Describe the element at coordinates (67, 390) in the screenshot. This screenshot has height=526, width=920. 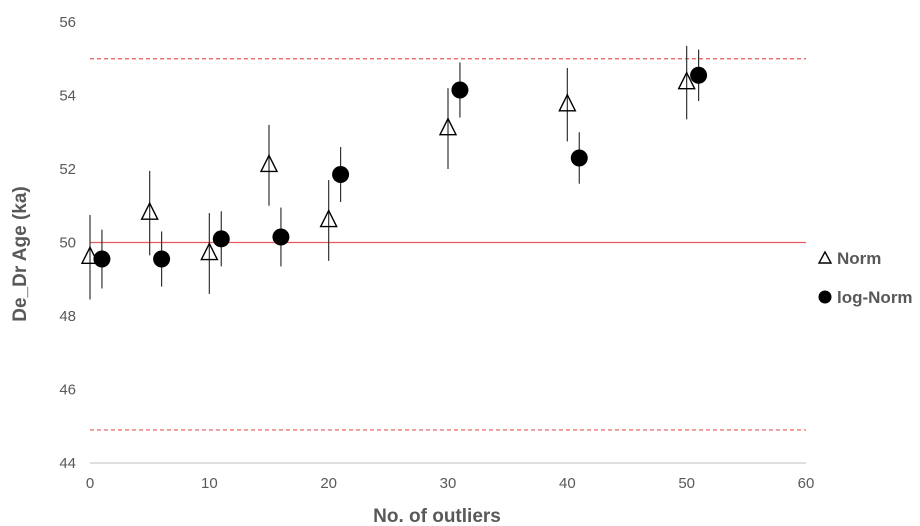
I see `y-tick-label: 46` at that location.